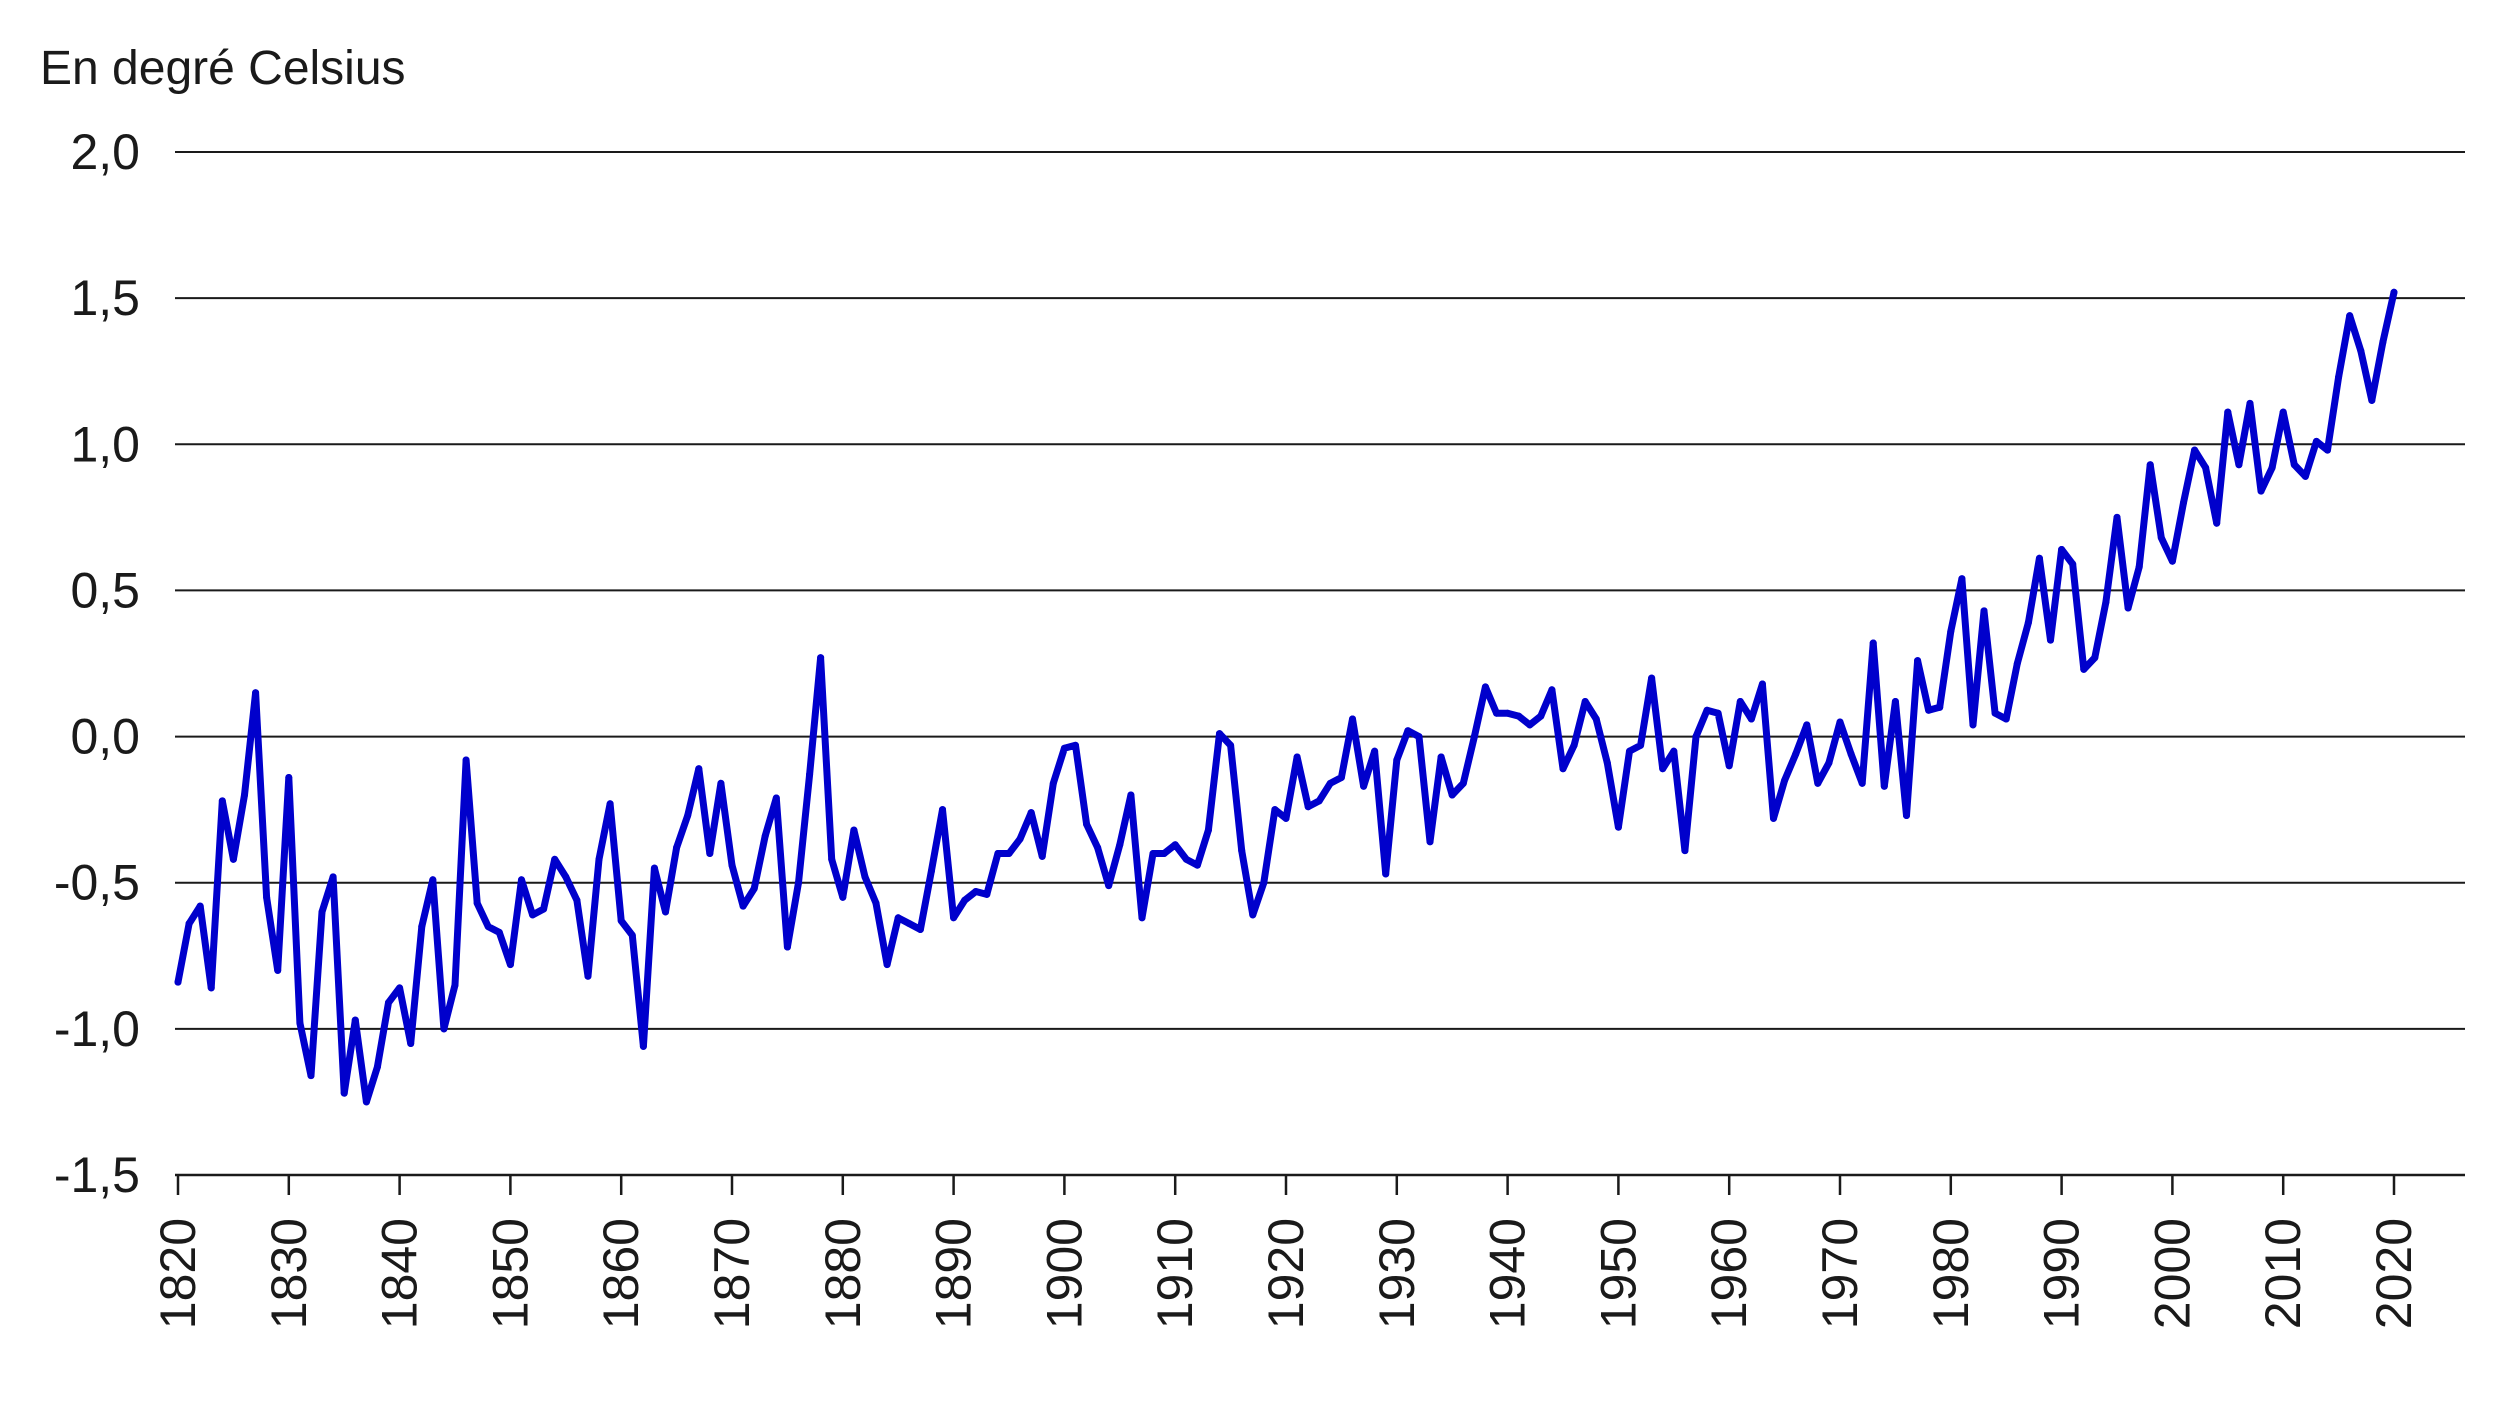 This screenshot has height=1404, width=2496. Describe the element at coordinates (2062, 550) in the screenshot. I see `data-point-1990` at that location.